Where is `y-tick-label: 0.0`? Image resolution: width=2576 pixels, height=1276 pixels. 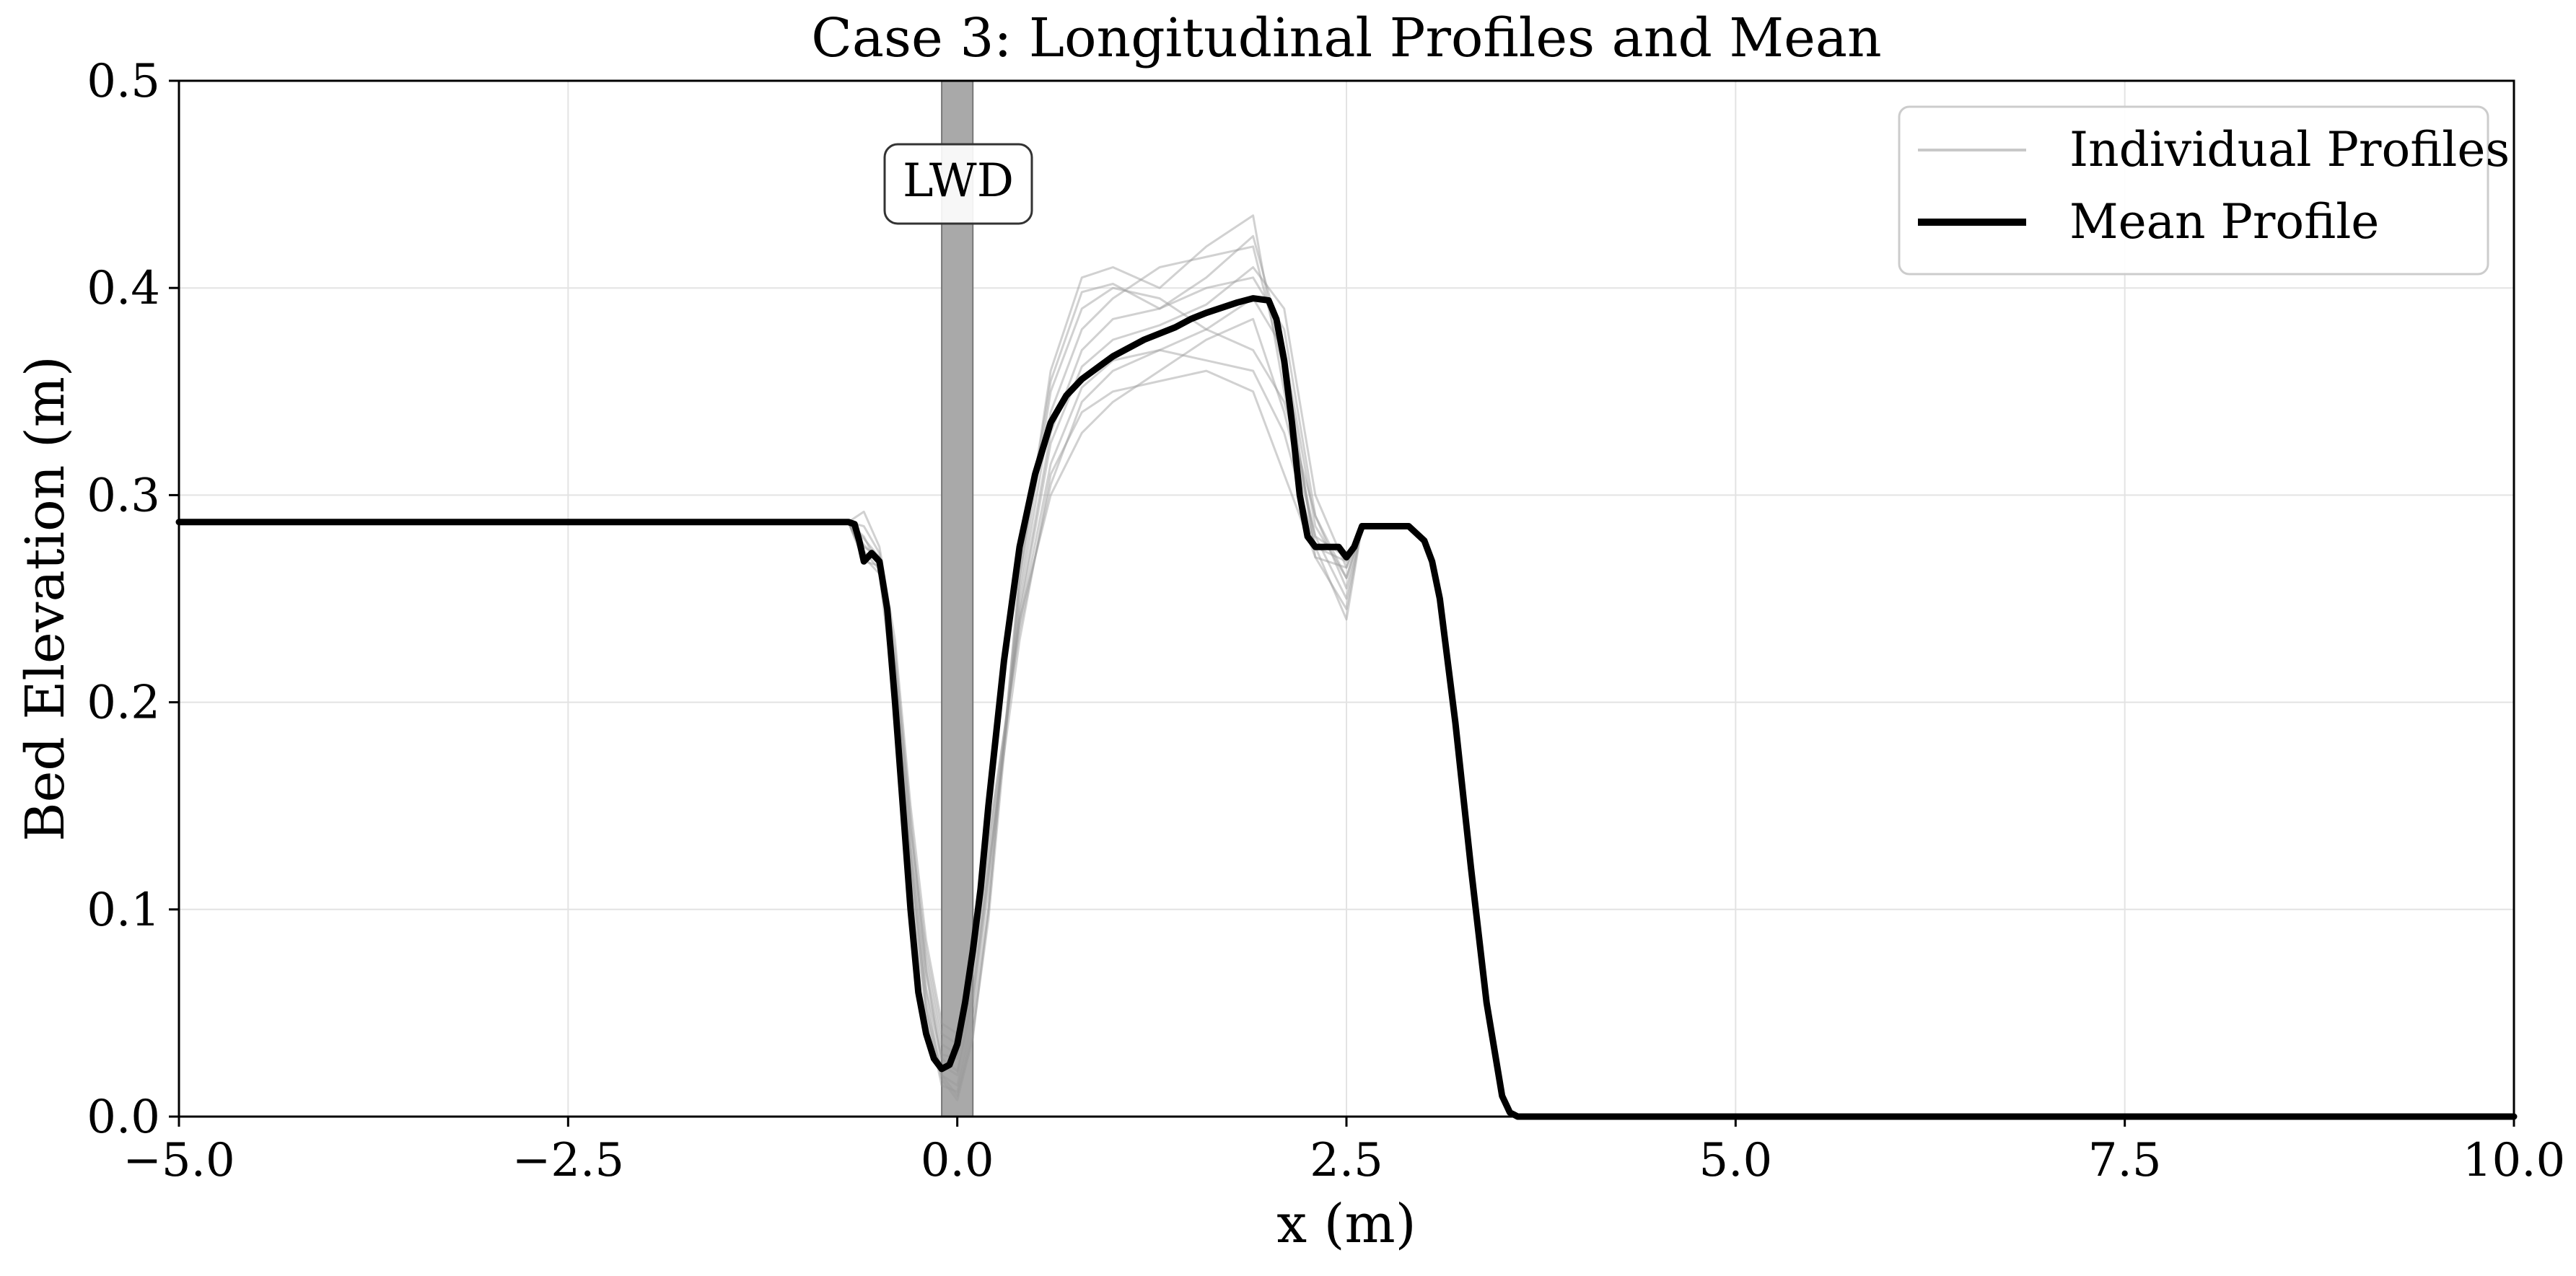 y-tick-label: 0.0 is located at coordinates (124, 1117).